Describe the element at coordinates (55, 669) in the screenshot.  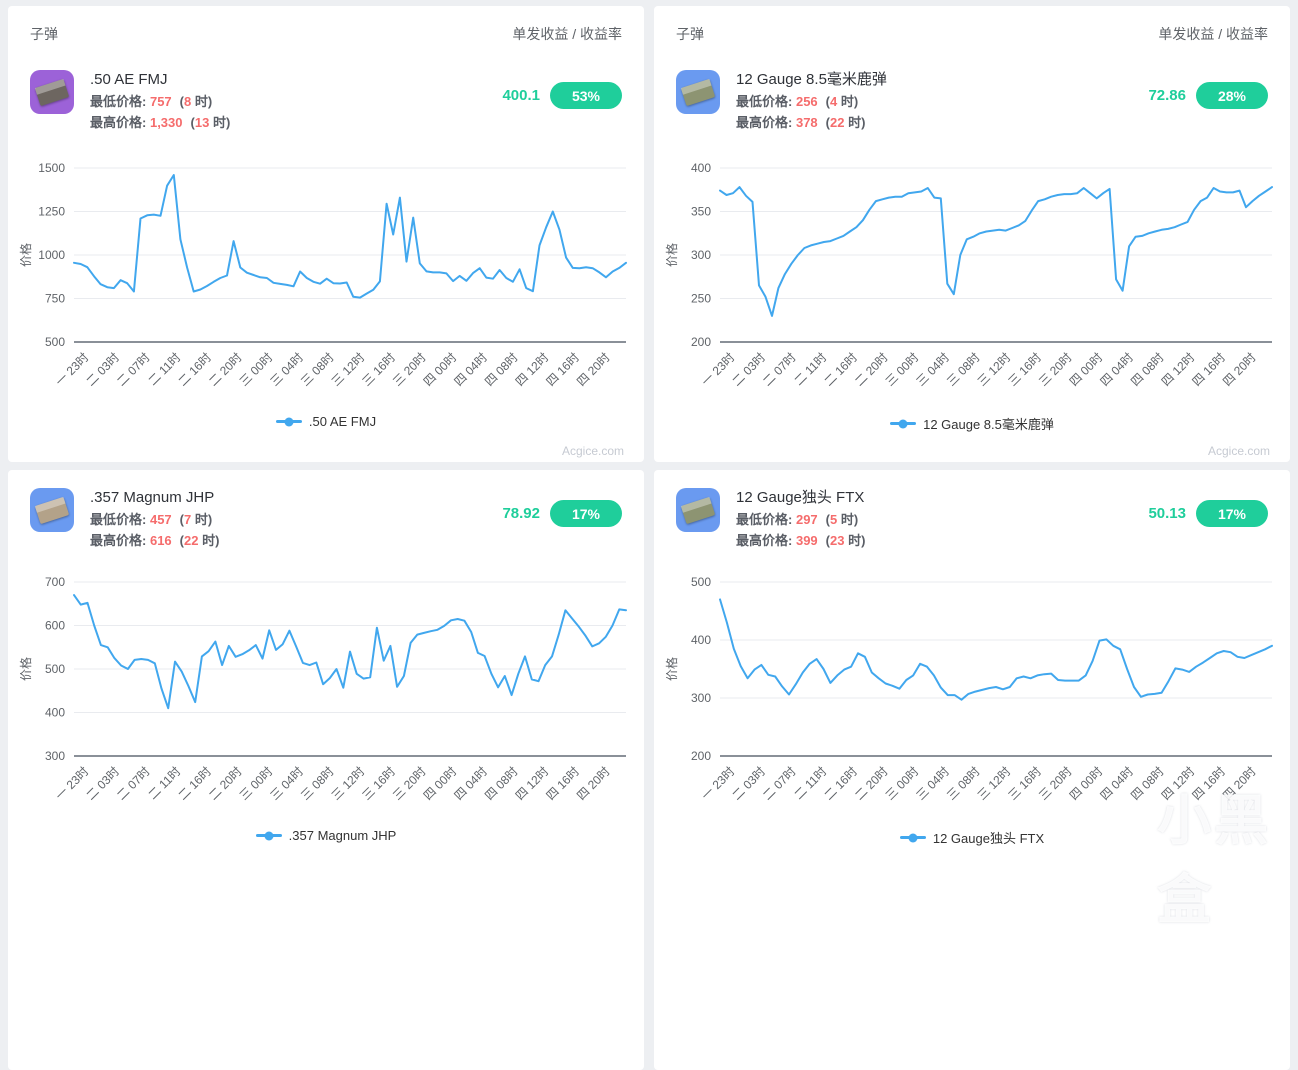
I see `svg-text: 500` at that location.